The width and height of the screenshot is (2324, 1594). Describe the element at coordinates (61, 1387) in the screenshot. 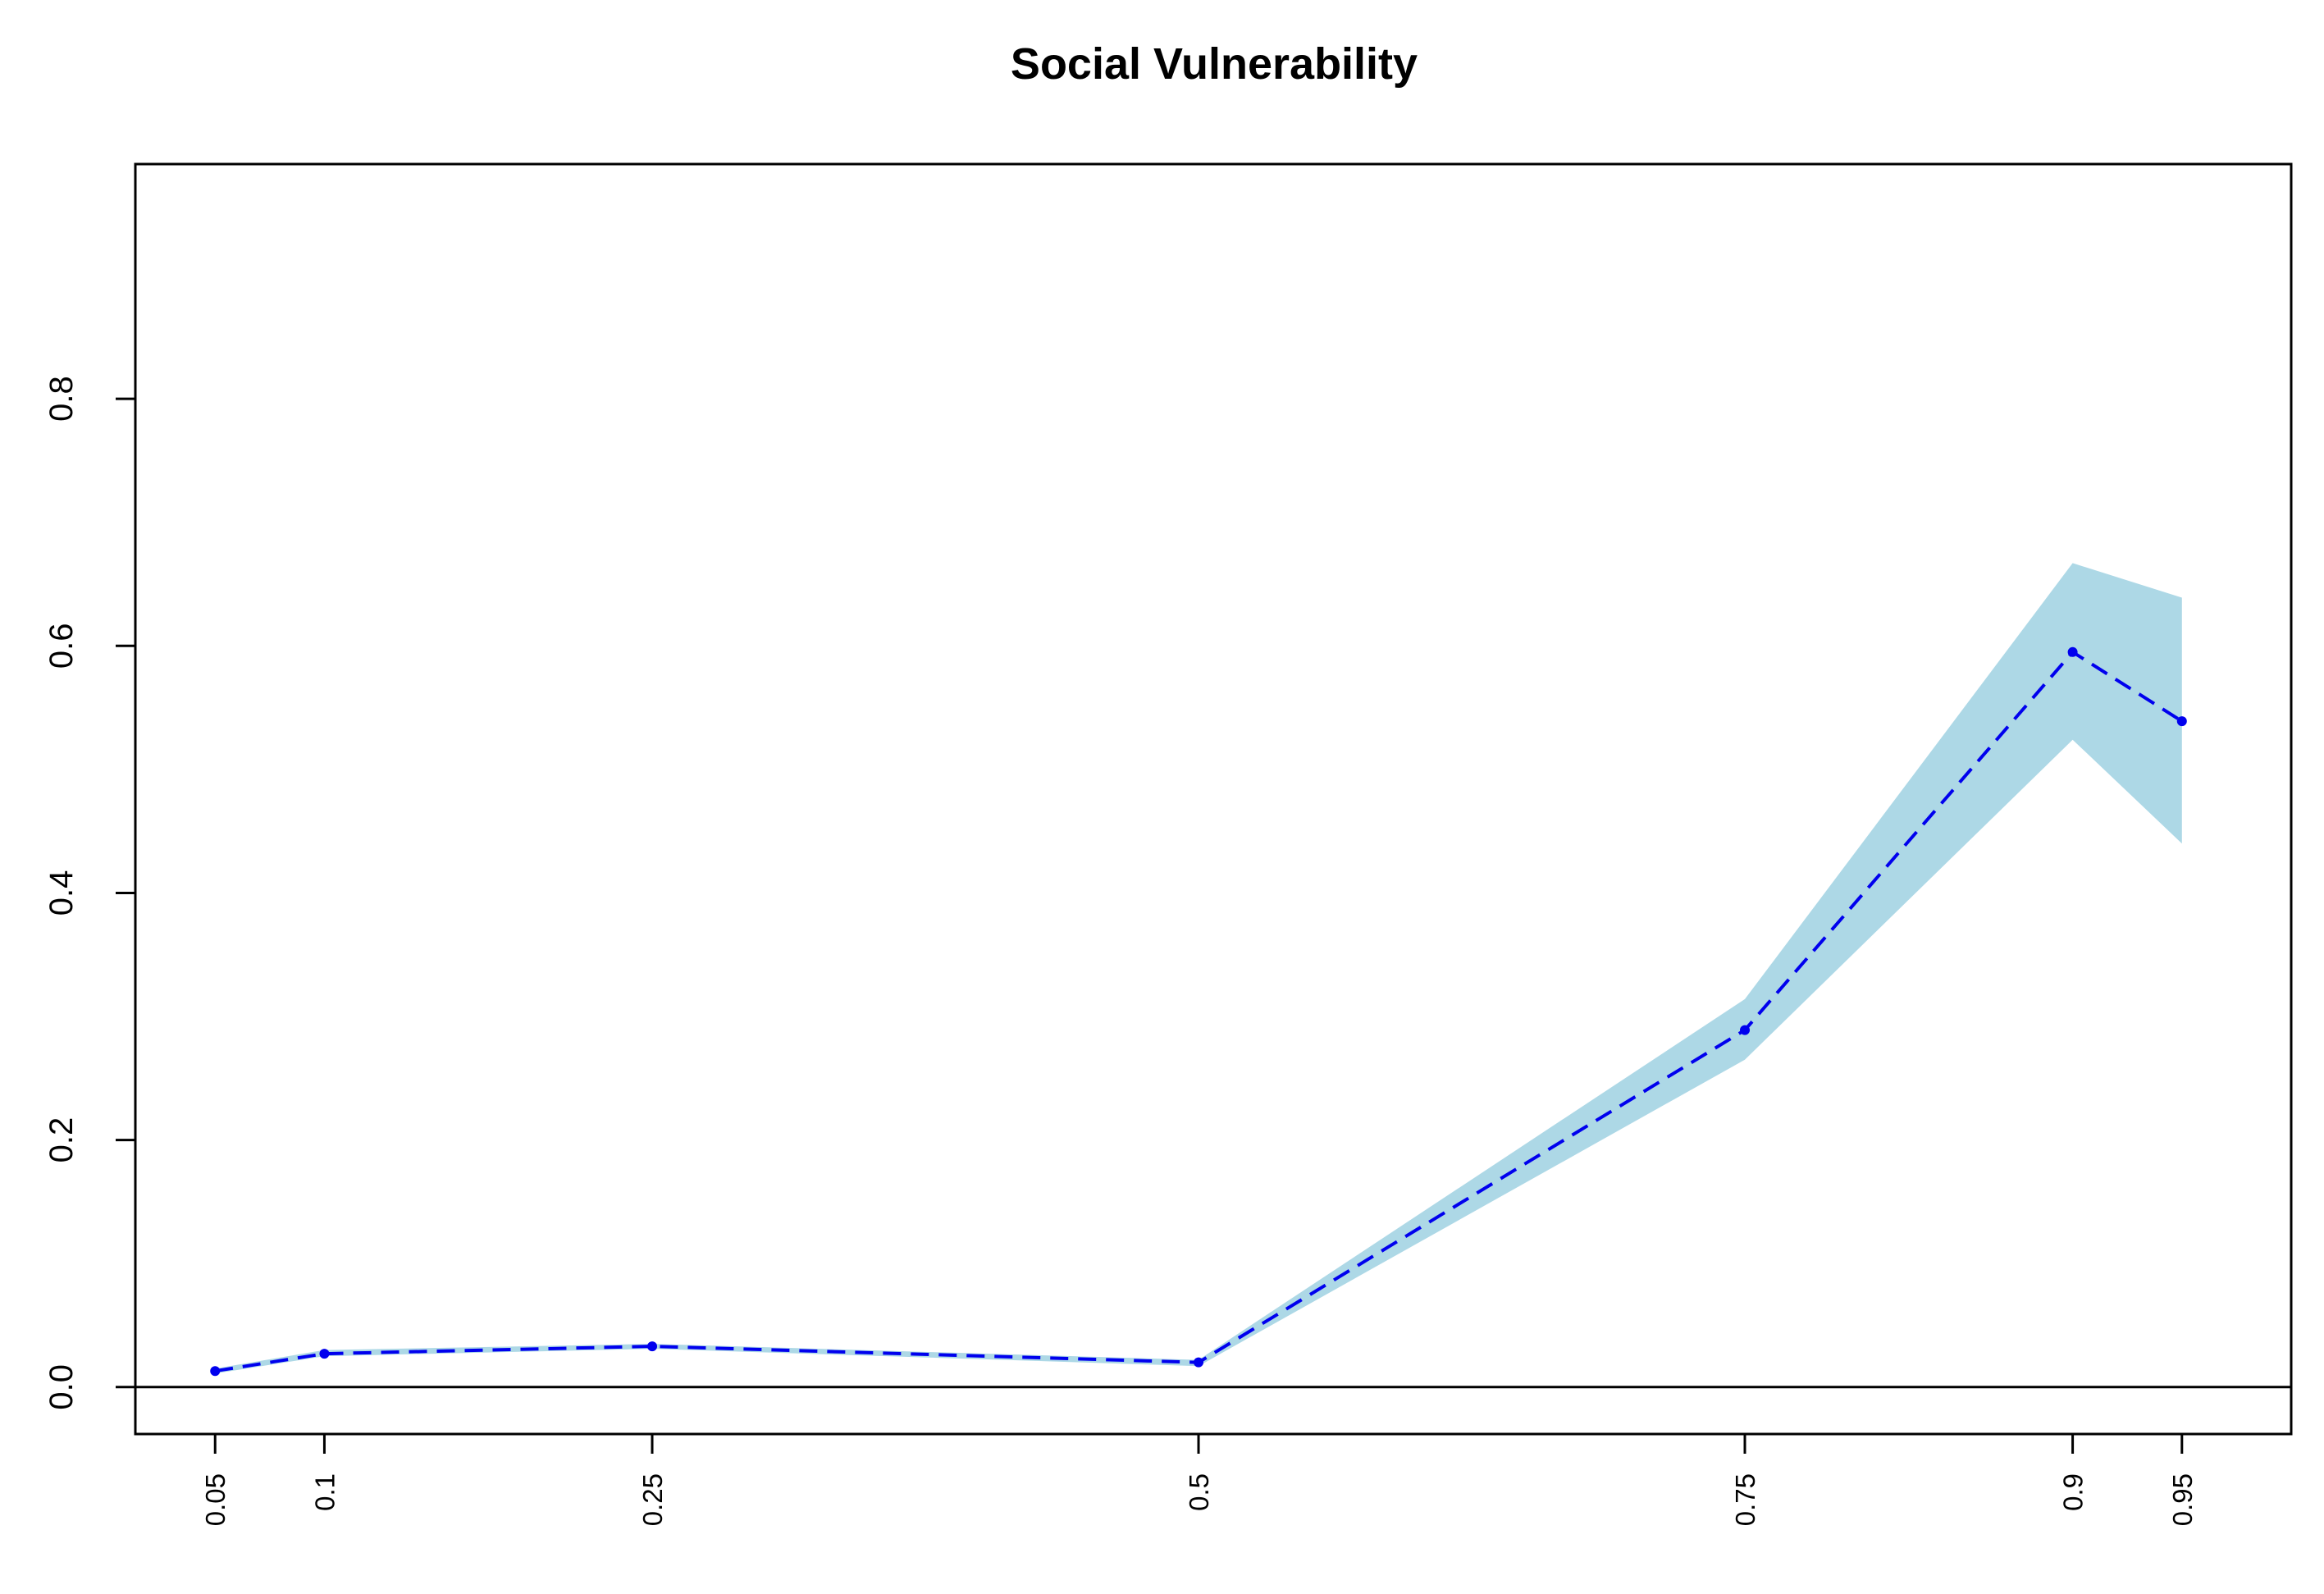

I see `y-tick-label: 0.0` at that location.